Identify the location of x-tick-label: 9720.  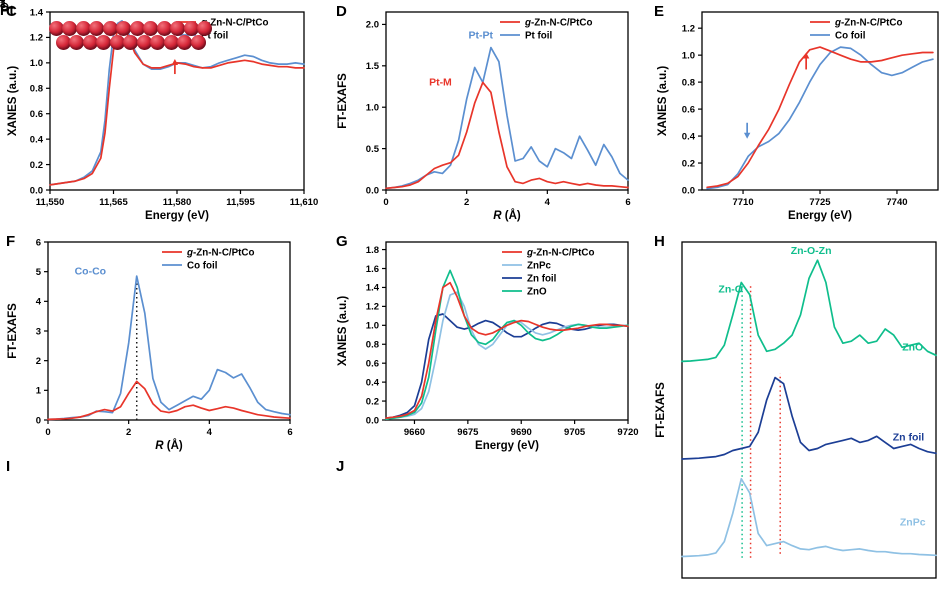
(627, 432).